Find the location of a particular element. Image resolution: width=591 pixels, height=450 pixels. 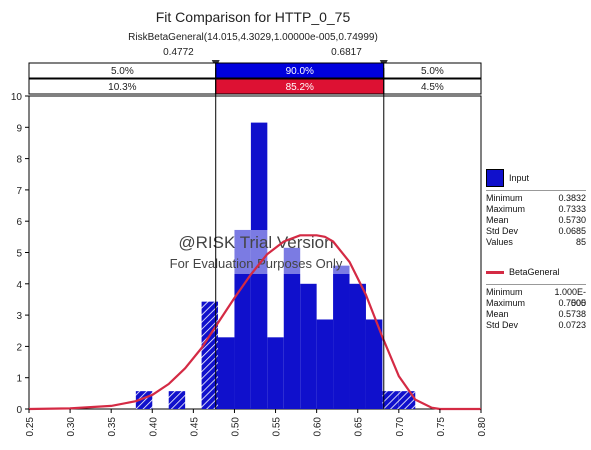

percent-right-label: 5.0% is located at coordinates (432, 71).